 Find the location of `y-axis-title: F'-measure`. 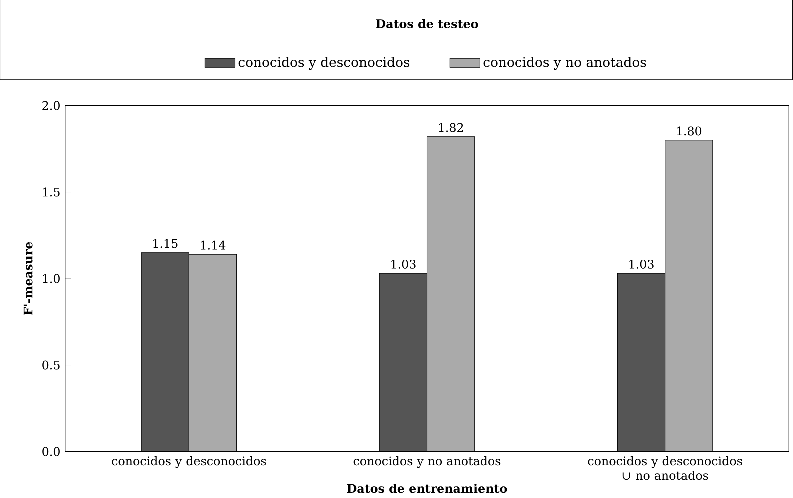

y-axis-title: F'-measure is located at coordinates (28, 279).